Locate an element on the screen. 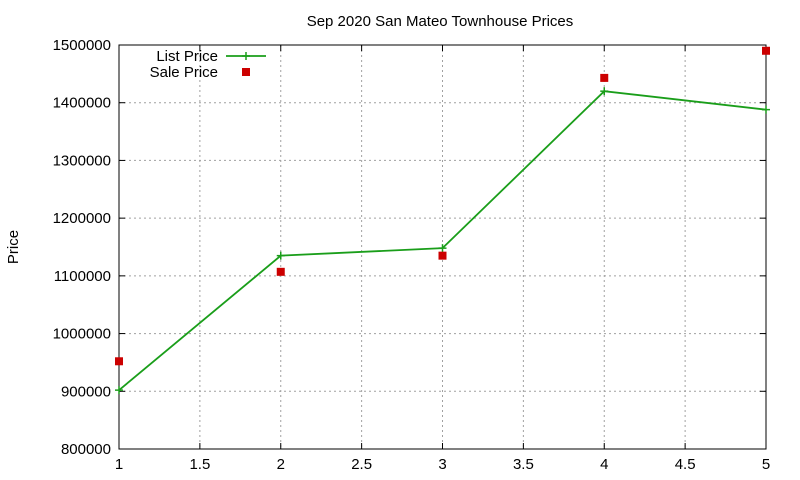  x-tick-label: 1 is located at coordinates (119, 464).